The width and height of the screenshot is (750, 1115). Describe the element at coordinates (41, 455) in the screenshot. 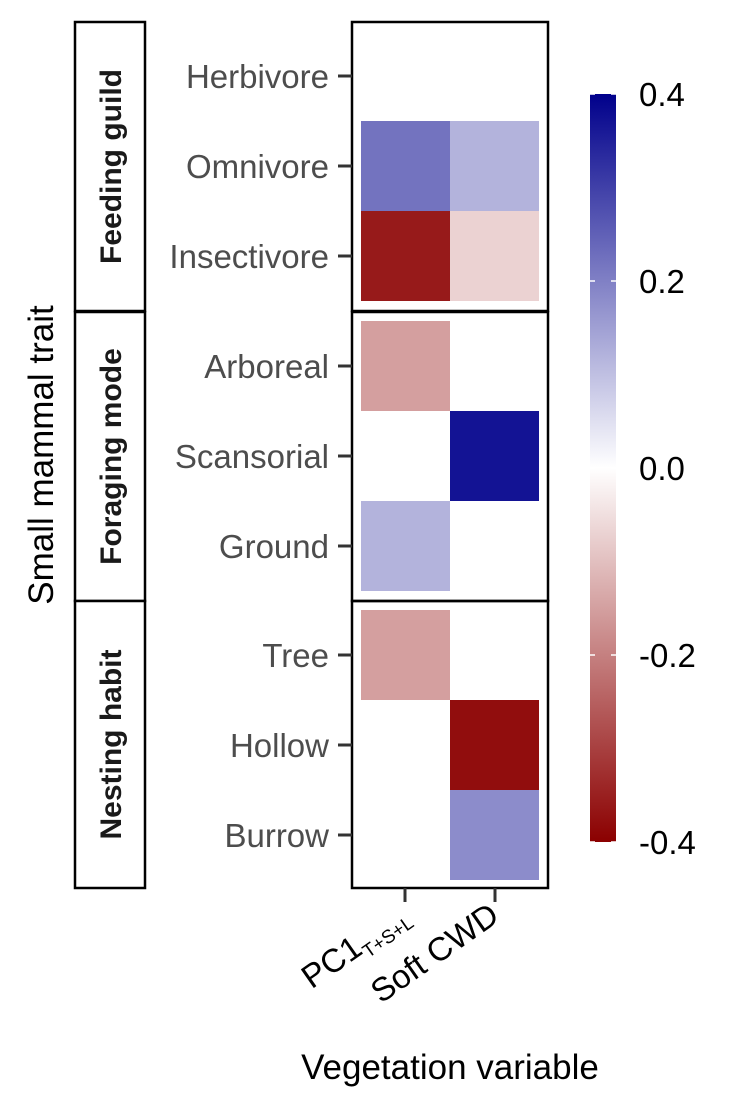

I see `y-axis-title: Small mammal trait` at that location.